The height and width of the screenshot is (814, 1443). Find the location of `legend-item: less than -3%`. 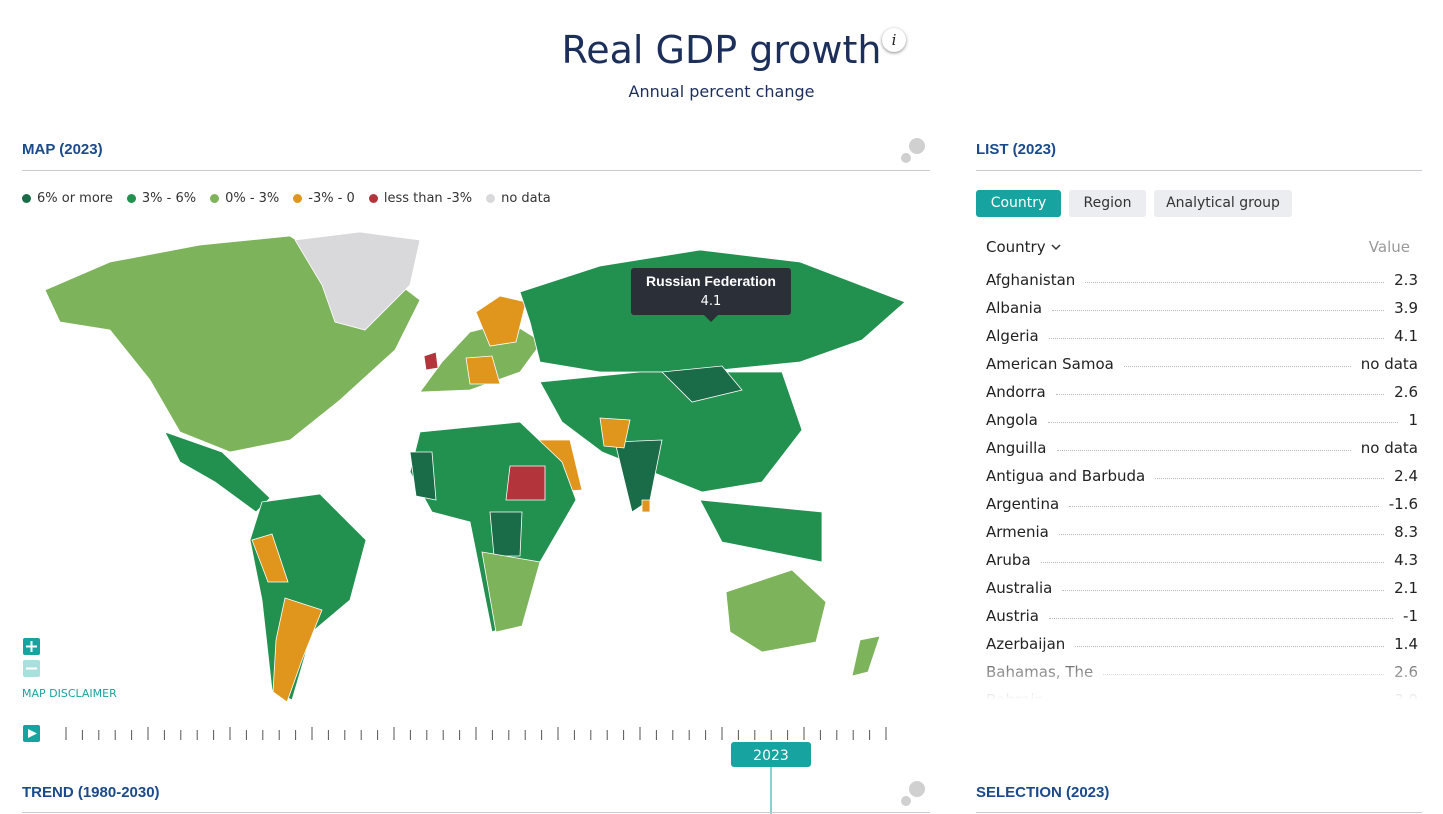

legend-item: less than -3% is located at coordinates (420, 198).